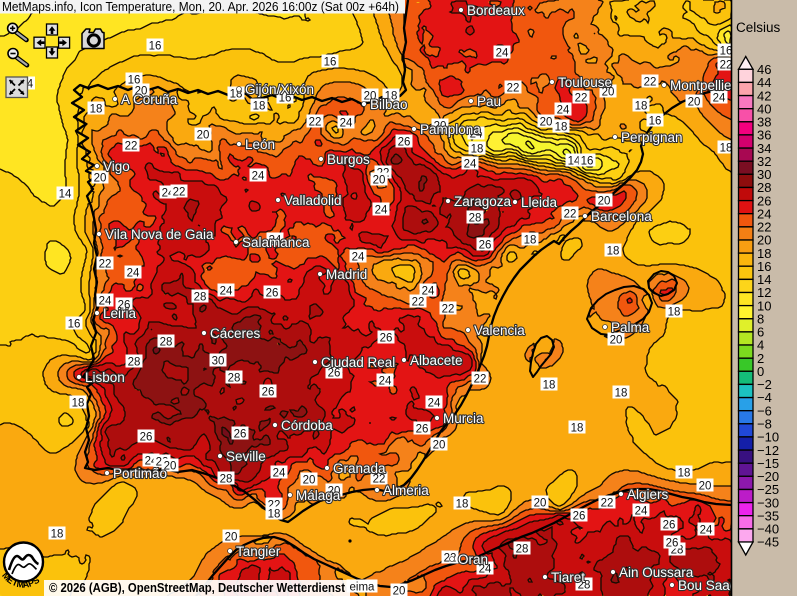  Describe the element at coordinates (313, 200) in the screenshot. I see `svg-text: Valladolid` at that location.